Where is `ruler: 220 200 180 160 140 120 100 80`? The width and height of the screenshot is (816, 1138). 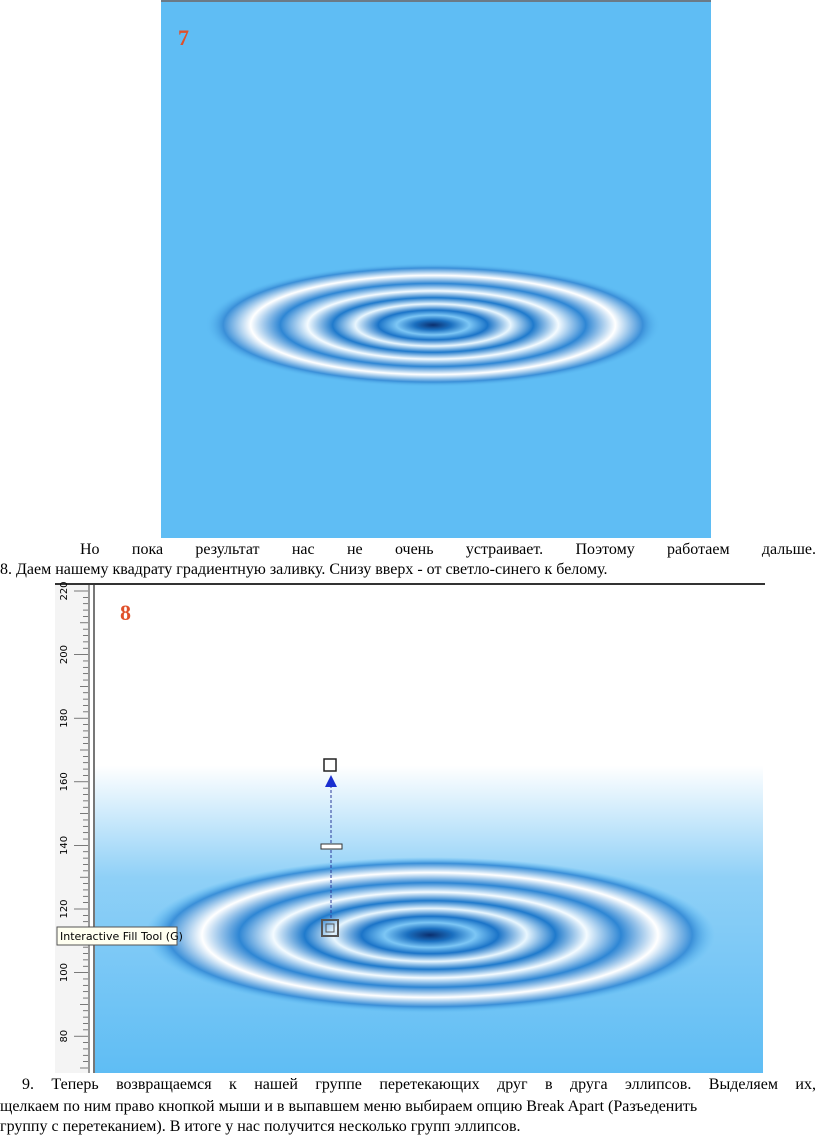
ruler: 220 200 180 160 140 120 100 80 is located at coordinates (73, 825).